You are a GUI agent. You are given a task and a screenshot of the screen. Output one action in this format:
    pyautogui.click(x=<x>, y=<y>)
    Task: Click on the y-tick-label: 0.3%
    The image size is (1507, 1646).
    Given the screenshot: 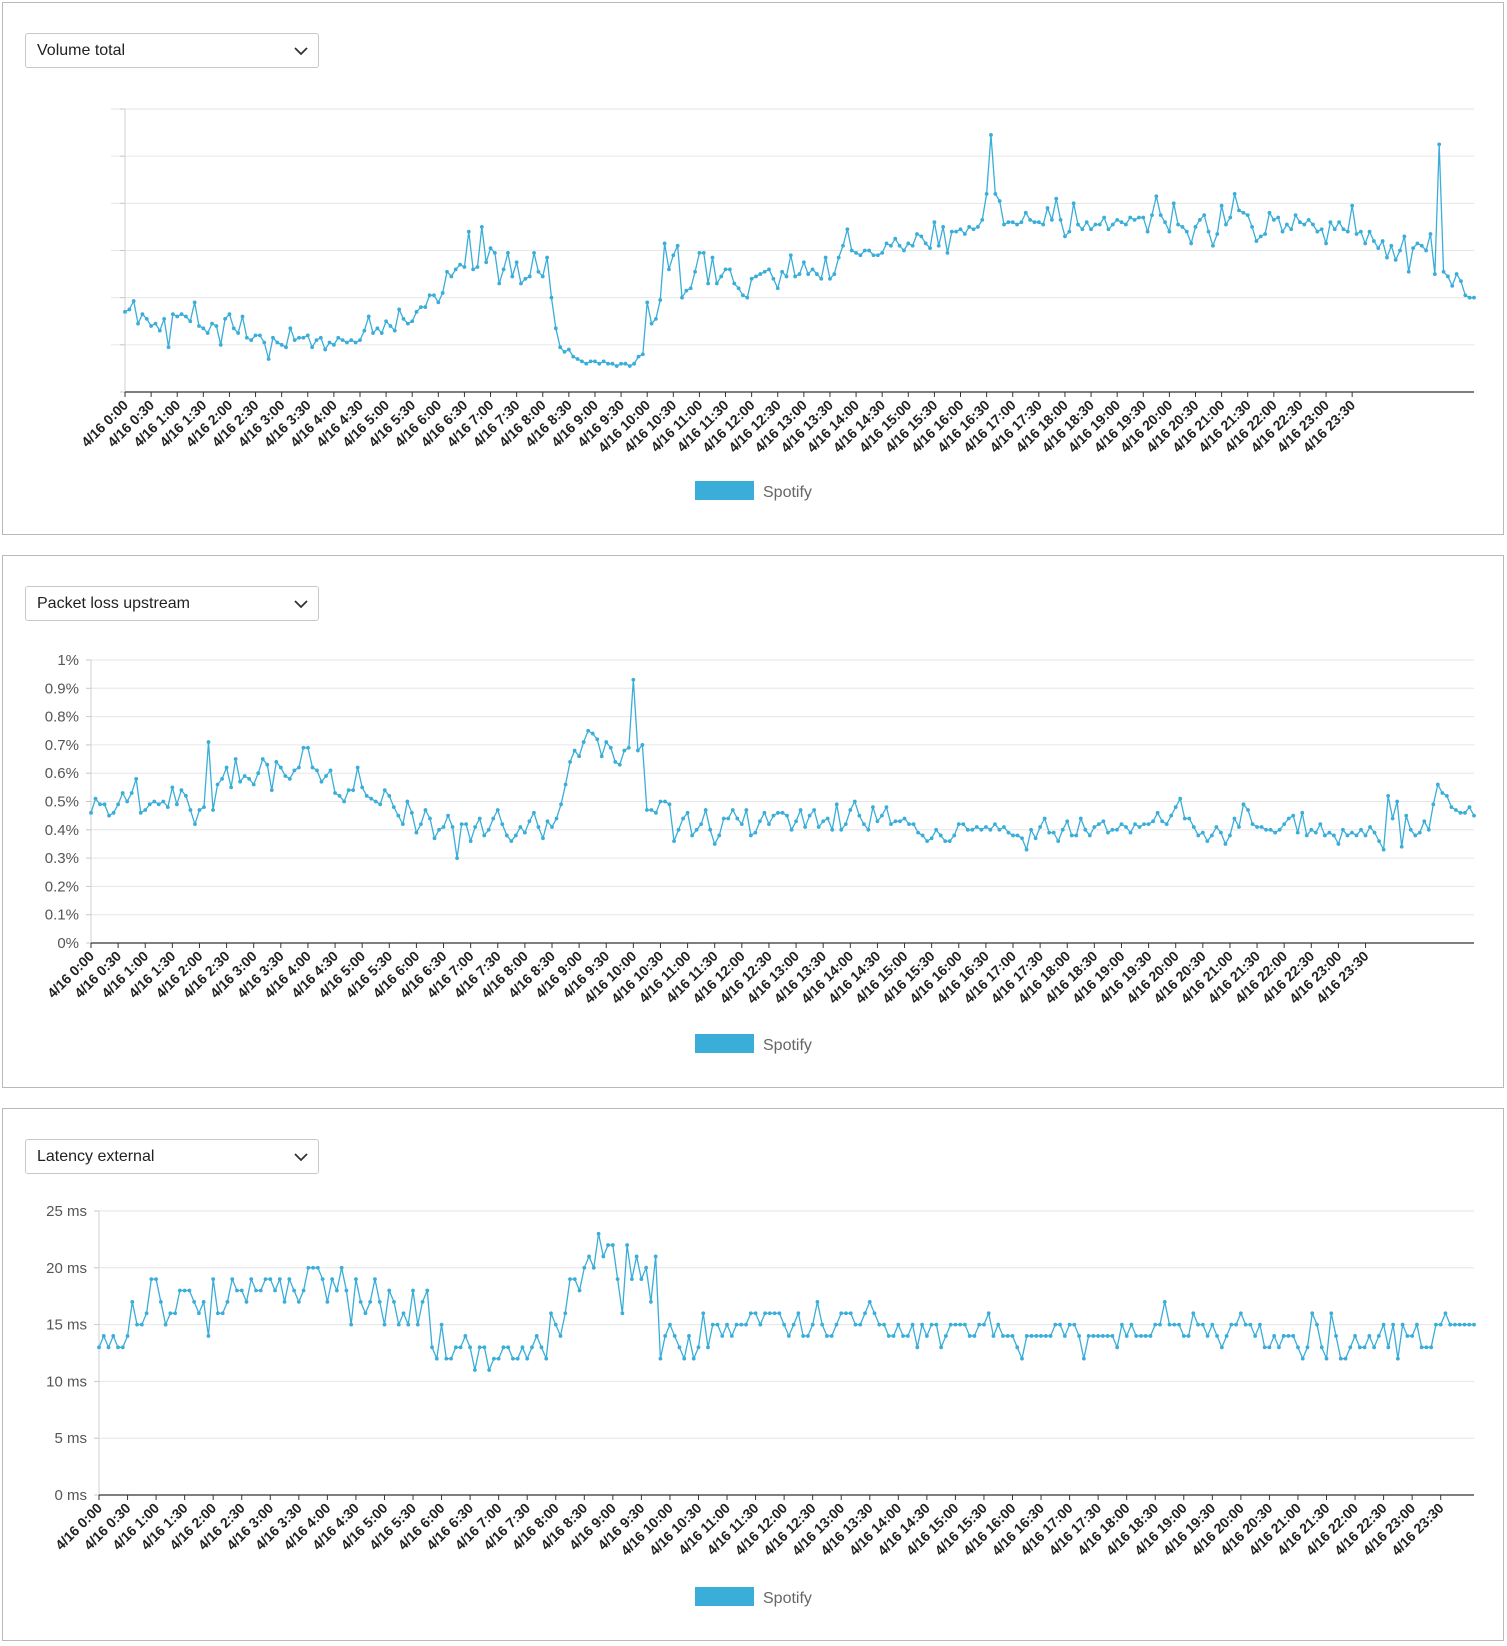 What is the action you would take?
    pyautogui.click(x=62, y=858)
    